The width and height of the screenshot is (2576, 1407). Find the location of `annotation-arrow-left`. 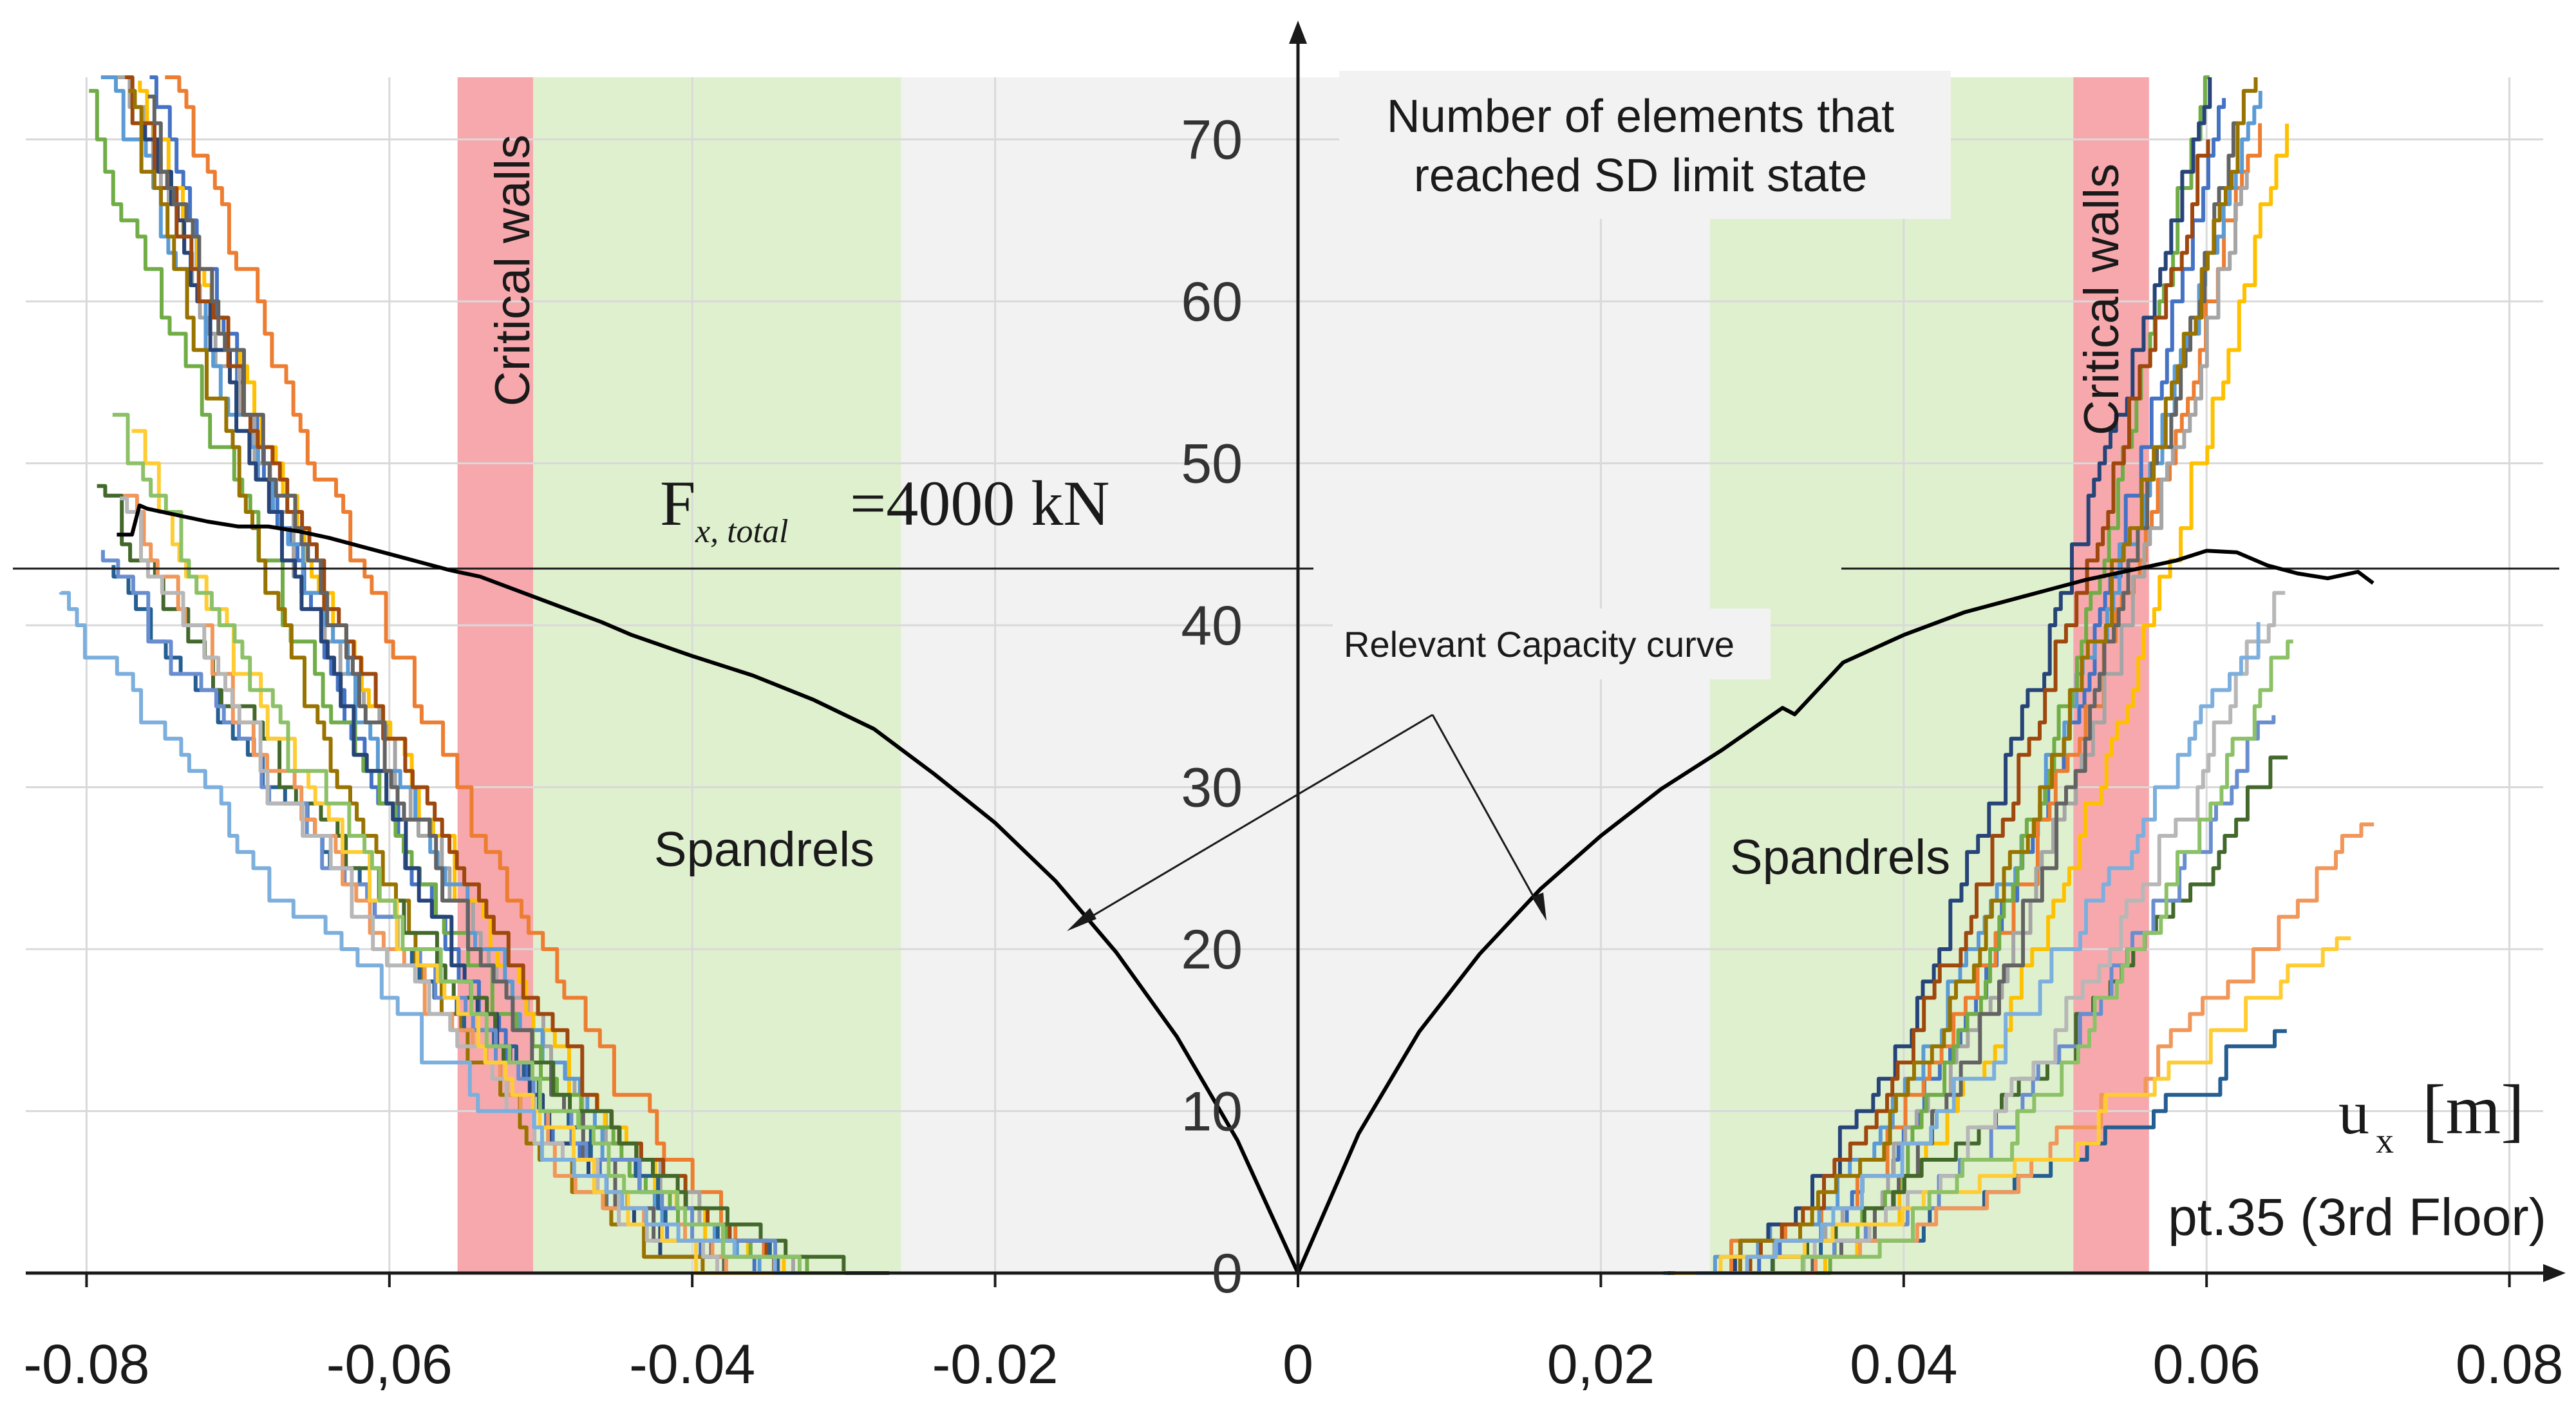

annotation-arrow-left is located at coordinates (1253, 821).